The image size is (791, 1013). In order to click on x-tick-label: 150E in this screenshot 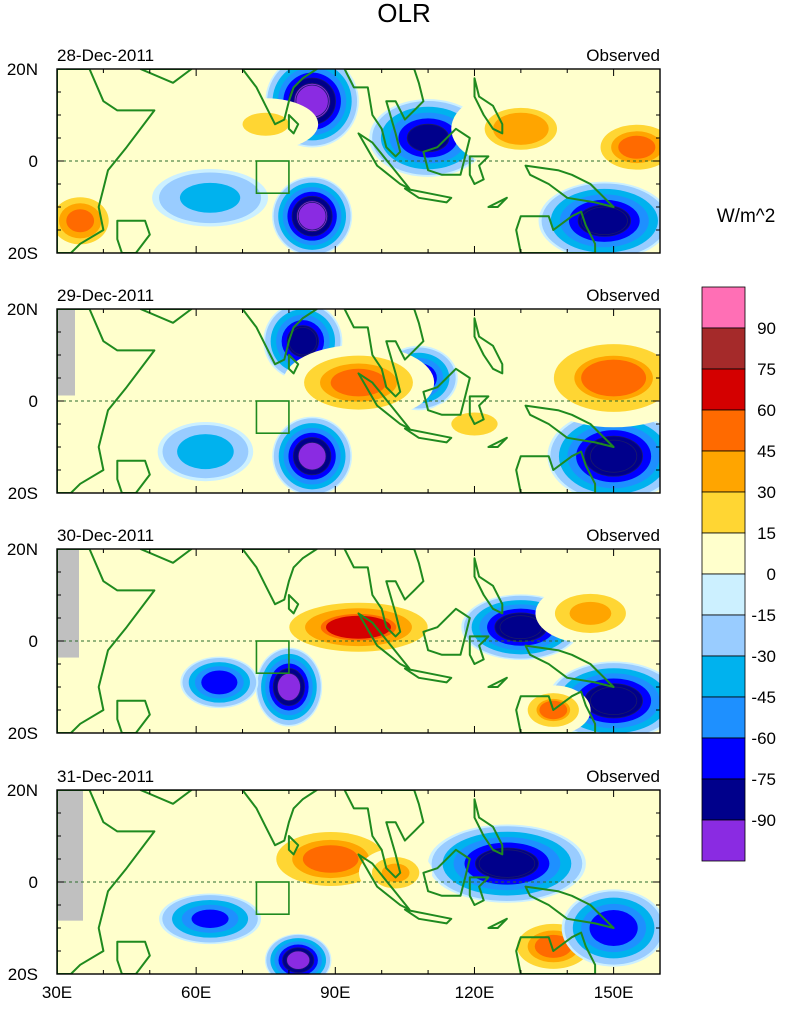, I will do `click(614, 992)`.